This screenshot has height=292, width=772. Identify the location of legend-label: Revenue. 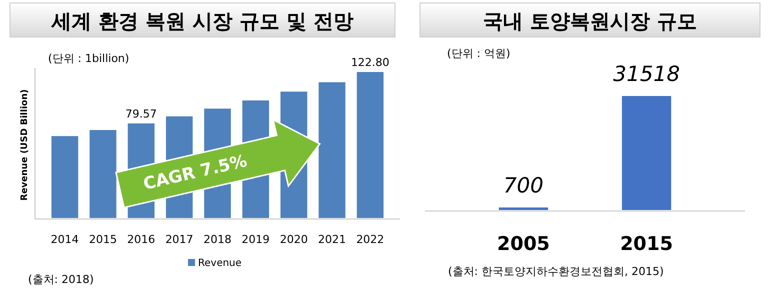
(220, 263).